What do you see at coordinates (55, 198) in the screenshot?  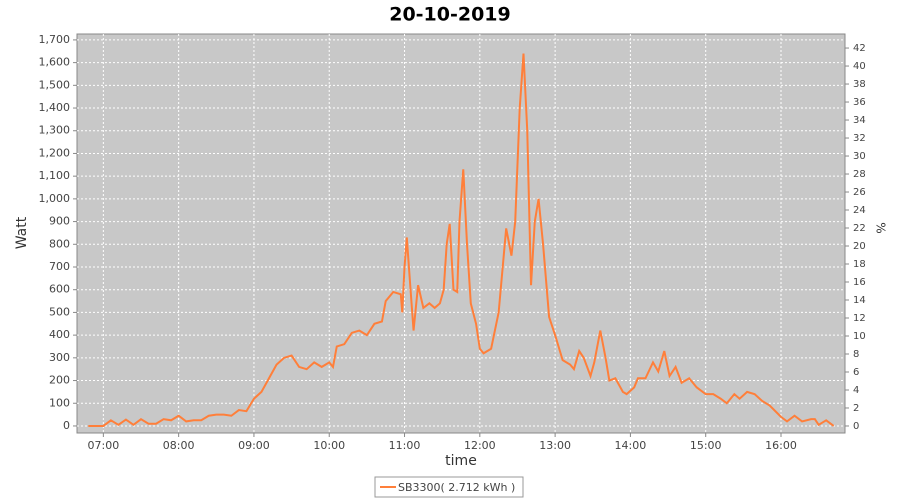 I see `y-tick-label: 1,000` at bounding box center [55, 198].